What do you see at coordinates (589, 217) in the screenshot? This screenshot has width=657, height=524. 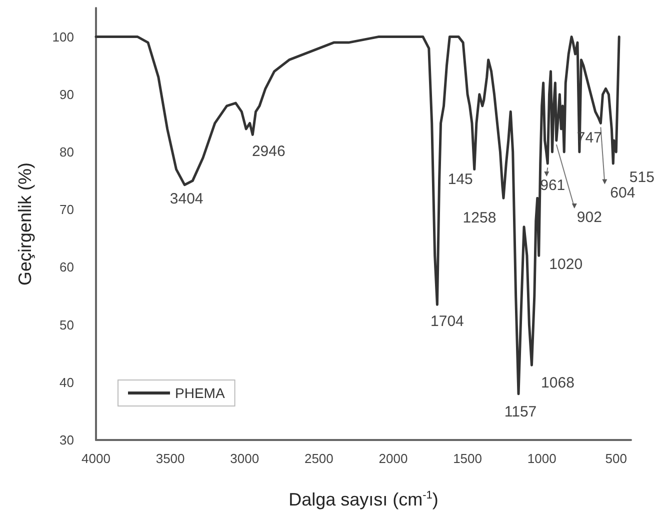 I see `annotation: 902` at bounding box center [589, 217].